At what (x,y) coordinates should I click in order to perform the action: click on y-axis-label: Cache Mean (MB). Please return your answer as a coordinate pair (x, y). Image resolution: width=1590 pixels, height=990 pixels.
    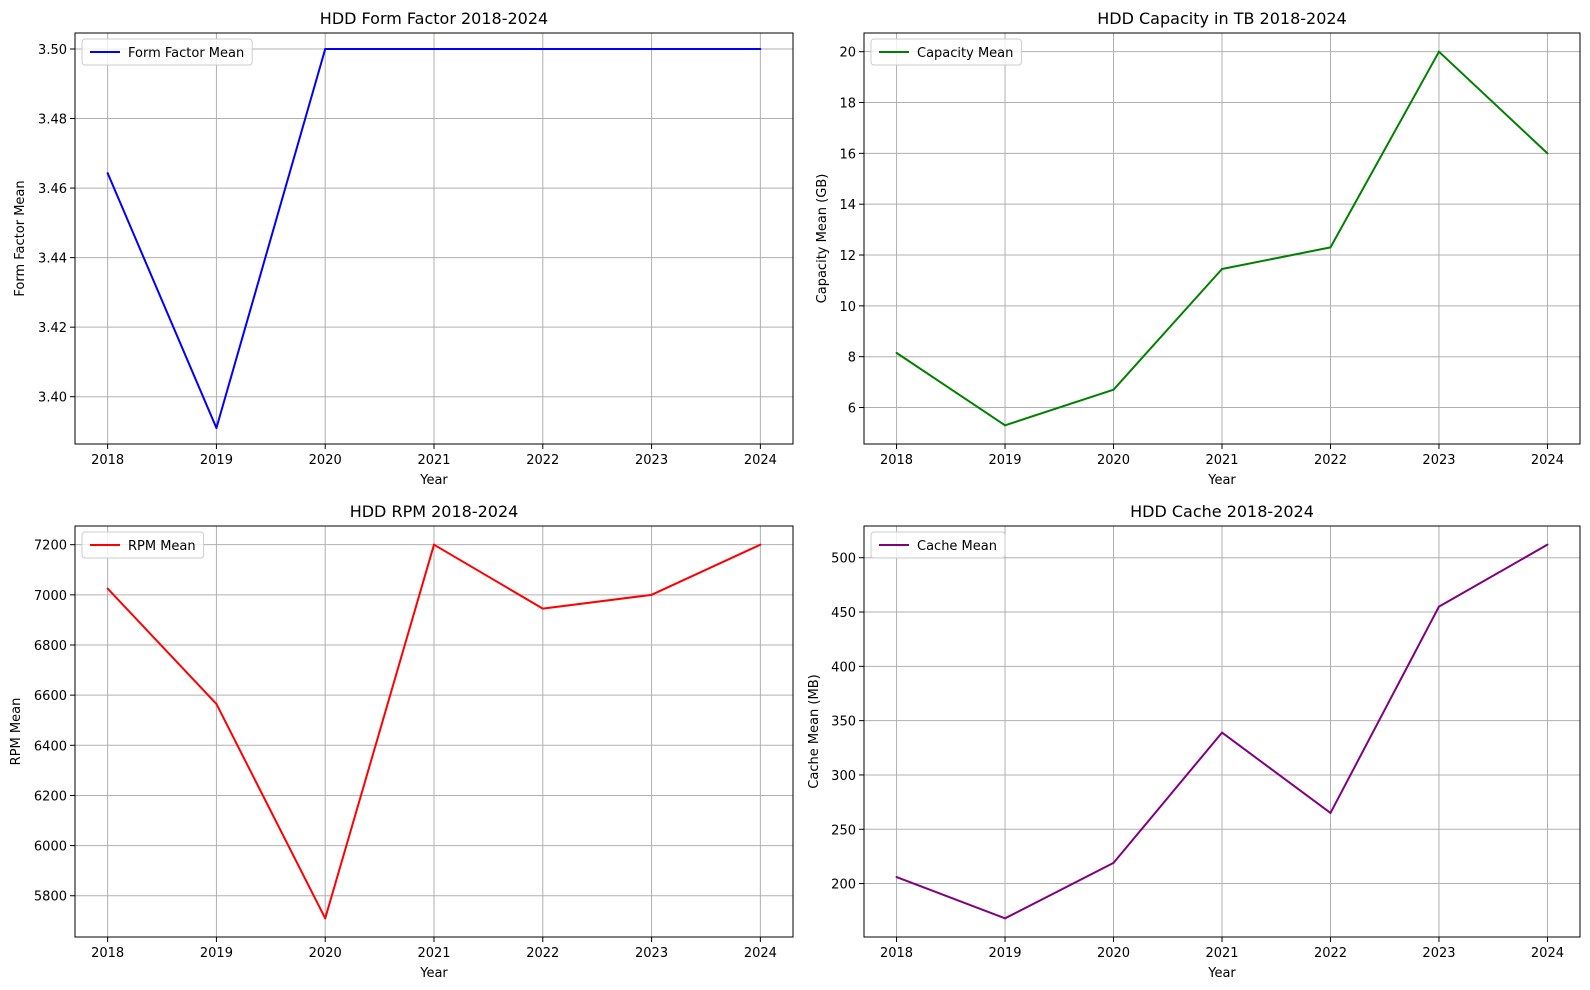
    Looking at the image, I should click on (814, 731).